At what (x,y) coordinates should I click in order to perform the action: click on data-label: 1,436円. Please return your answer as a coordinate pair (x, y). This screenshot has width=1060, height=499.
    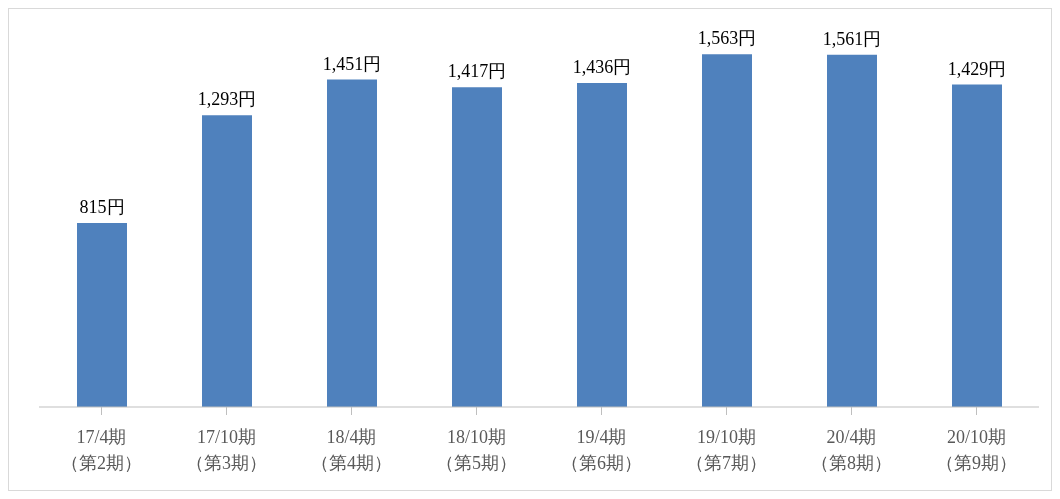
    Looking at the image, I should click on (602, 66).